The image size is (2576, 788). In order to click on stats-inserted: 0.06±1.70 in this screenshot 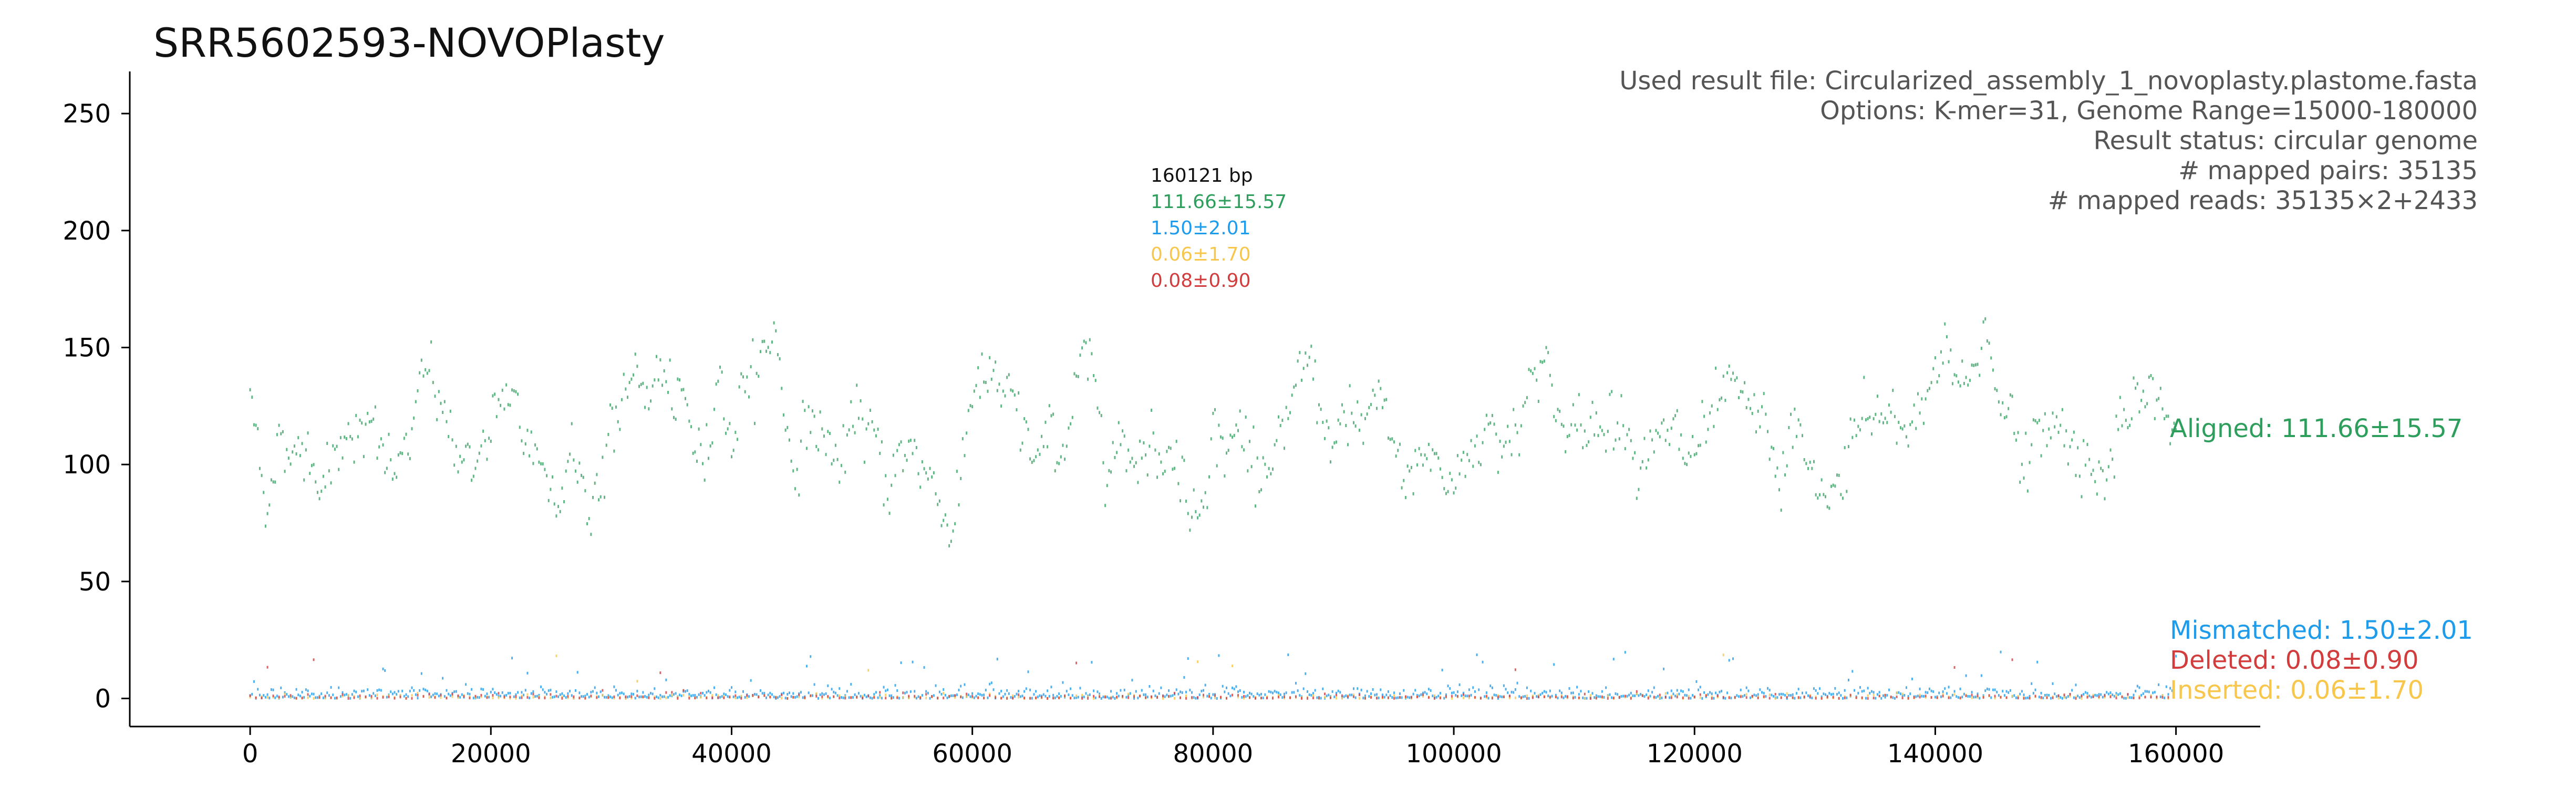, I will do `click(1200, 254)`.